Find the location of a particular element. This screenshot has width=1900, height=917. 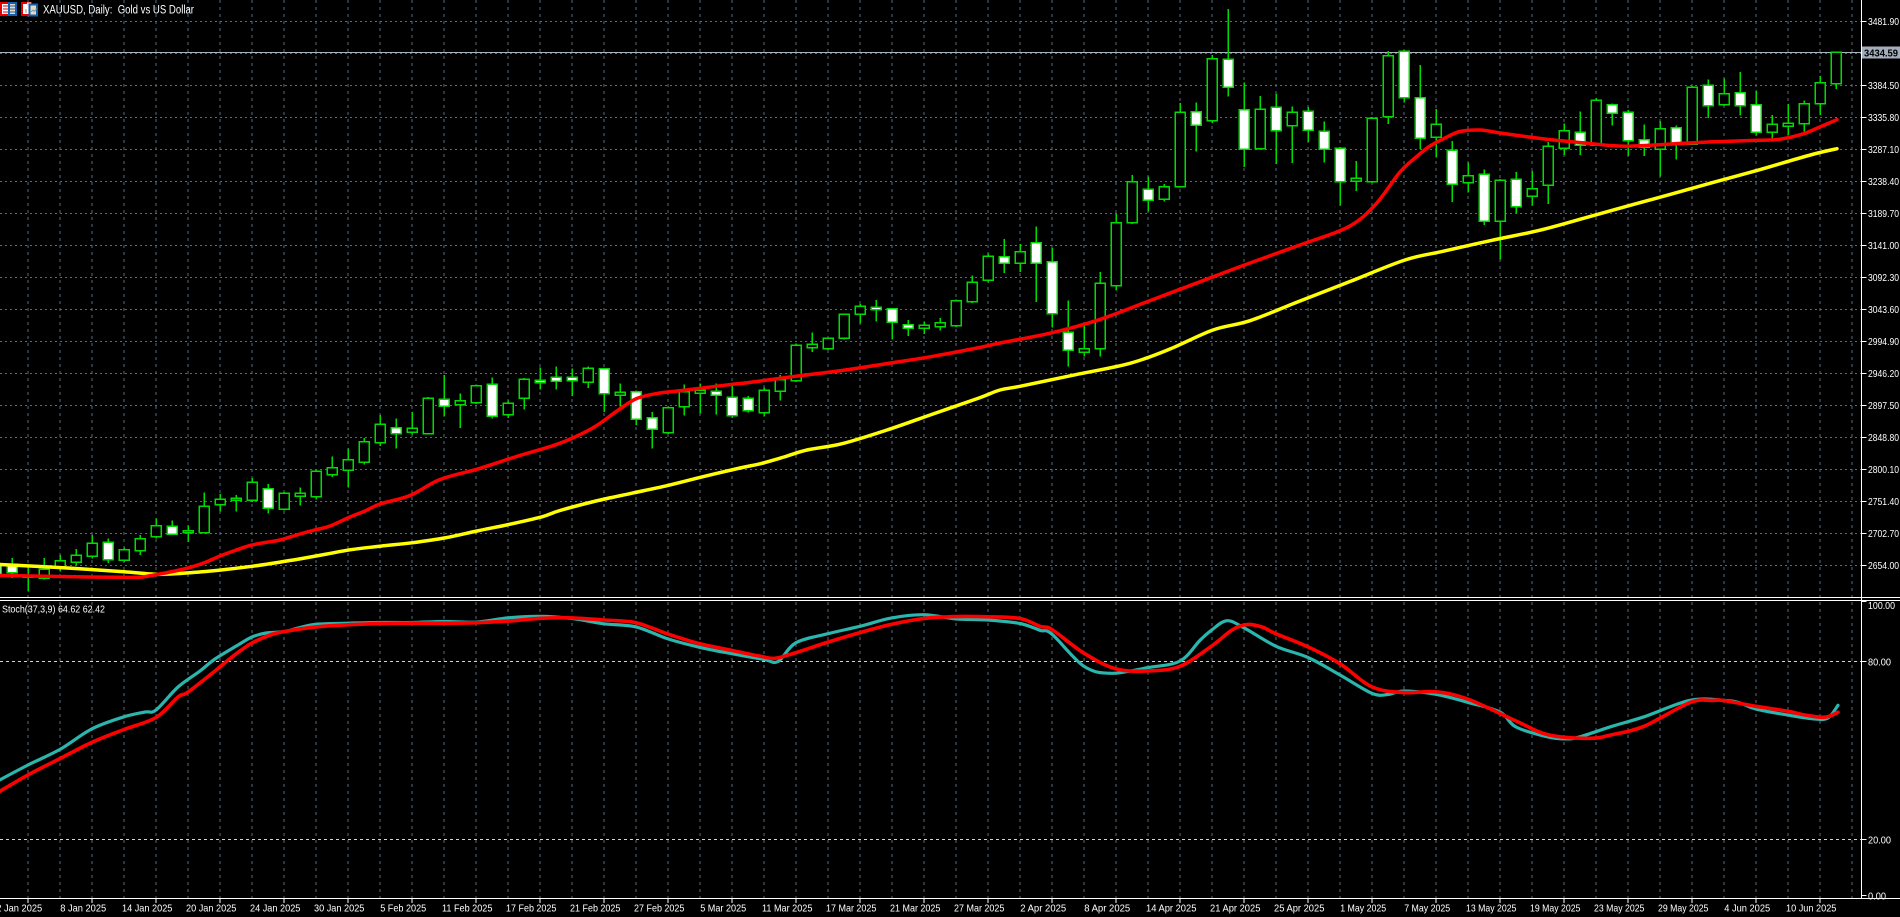

svg-text: 25 Apr 2025 is located at coordinates (1299, 909).